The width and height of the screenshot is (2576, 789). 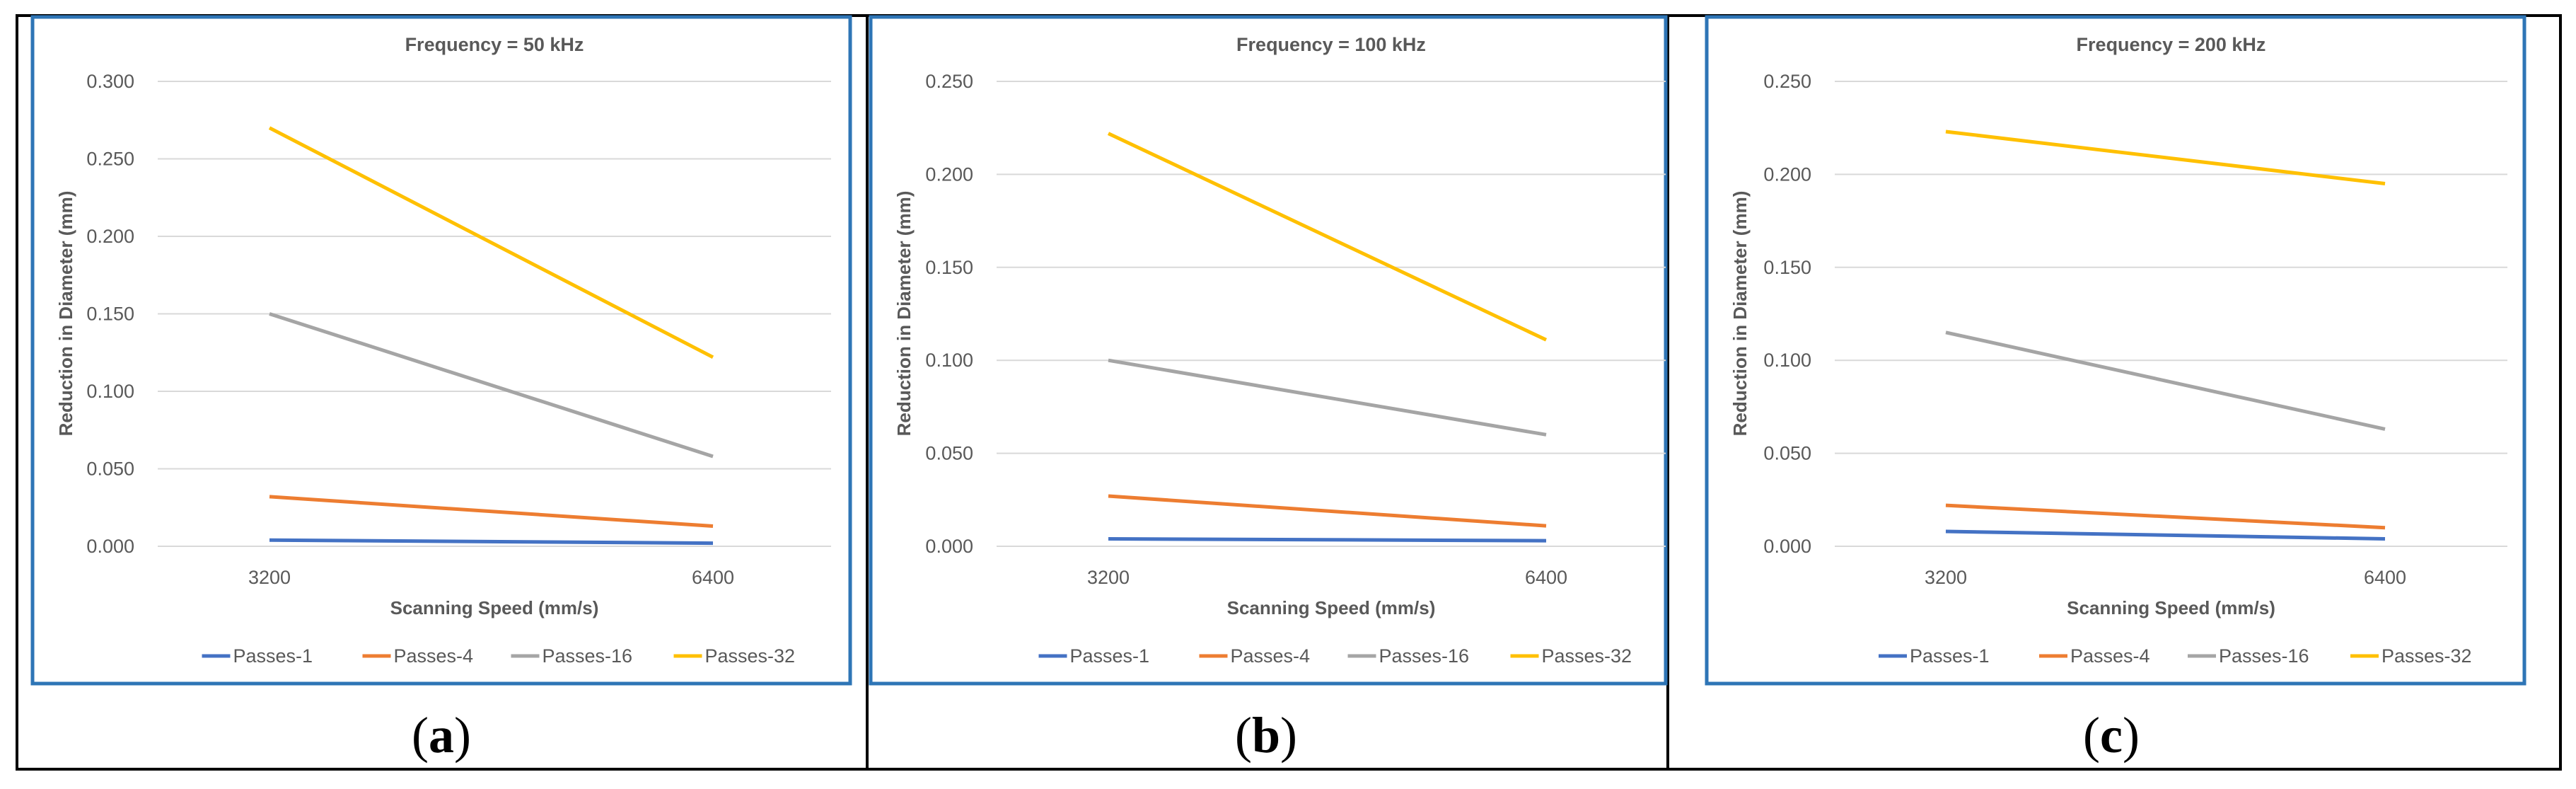 What do you see at coordinates (494, 44) in the screenshot?
I see `chart-title: Frequency = 50 kHz` at bounding box center [494, 44].